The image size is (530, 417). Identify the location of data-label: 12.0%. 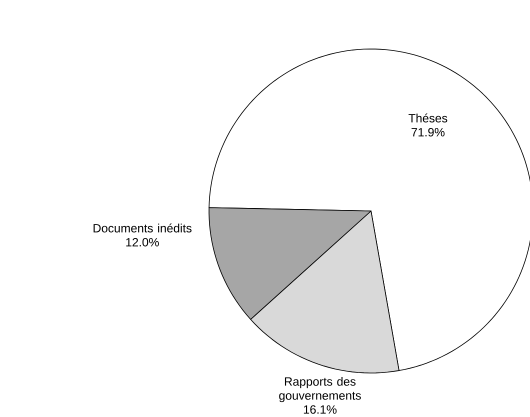
(142, 242).